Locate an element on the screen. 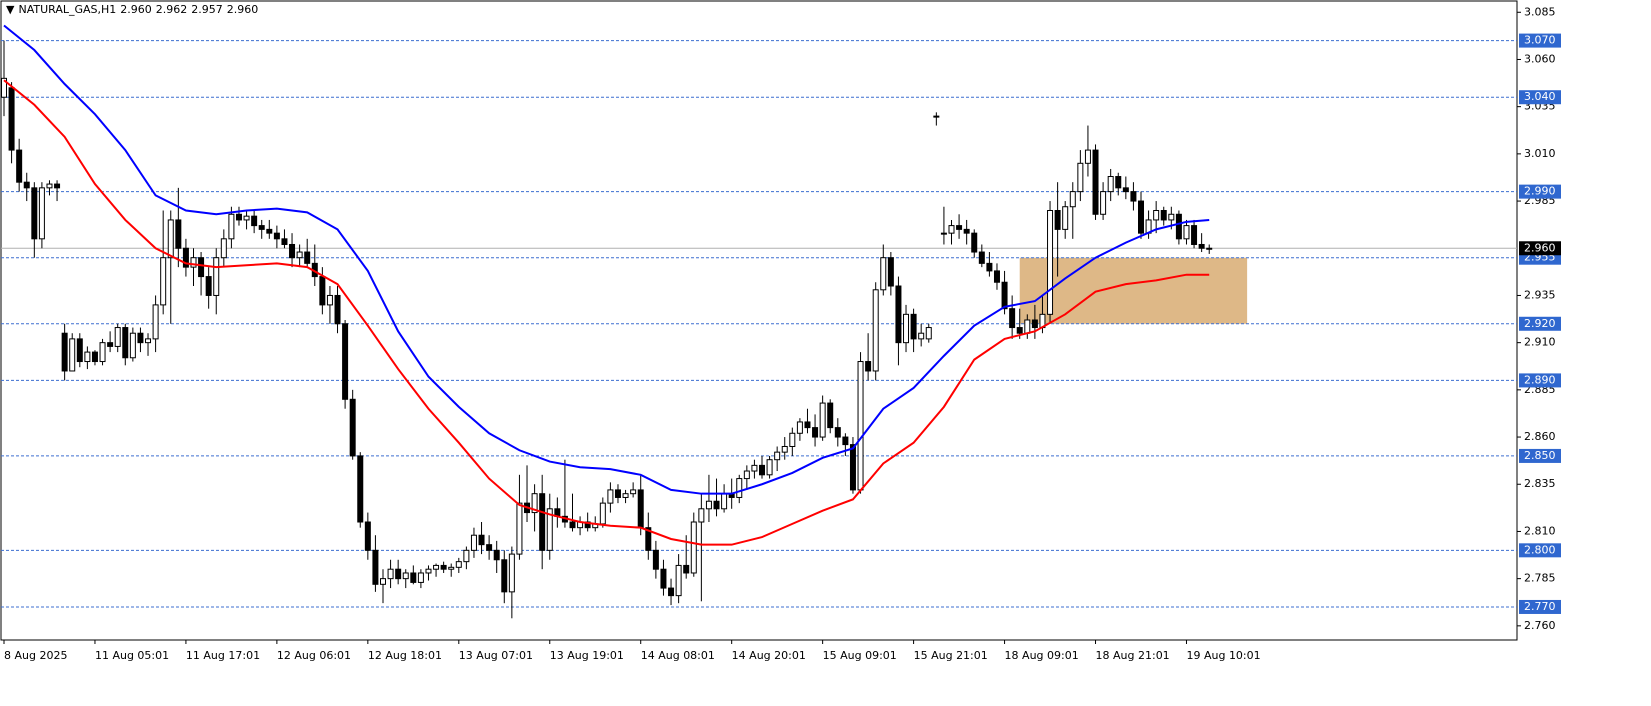 This screenshot has width=1651, height=706. x-tick-label: 11 Aug 05:01 is located at coordinates (132, 655).